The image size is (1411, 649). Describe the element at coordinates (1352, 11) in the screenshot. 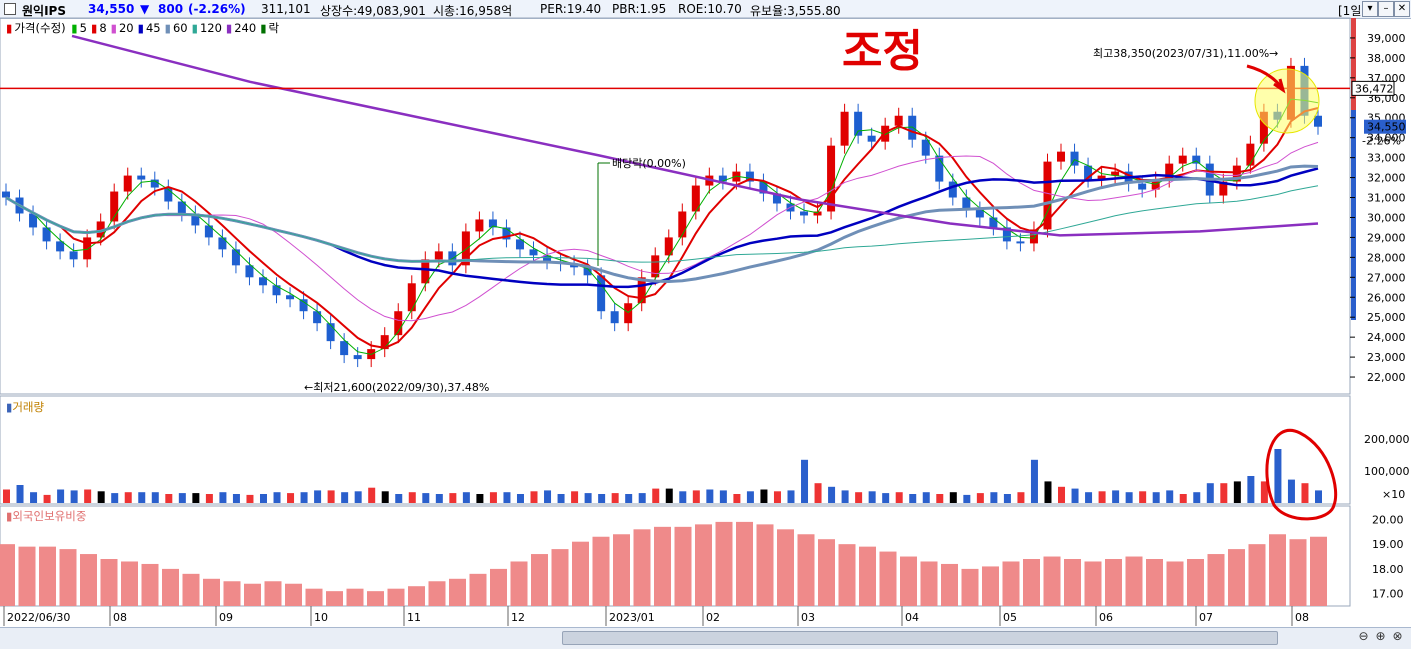

I see `period-button: [1일]` at that location.